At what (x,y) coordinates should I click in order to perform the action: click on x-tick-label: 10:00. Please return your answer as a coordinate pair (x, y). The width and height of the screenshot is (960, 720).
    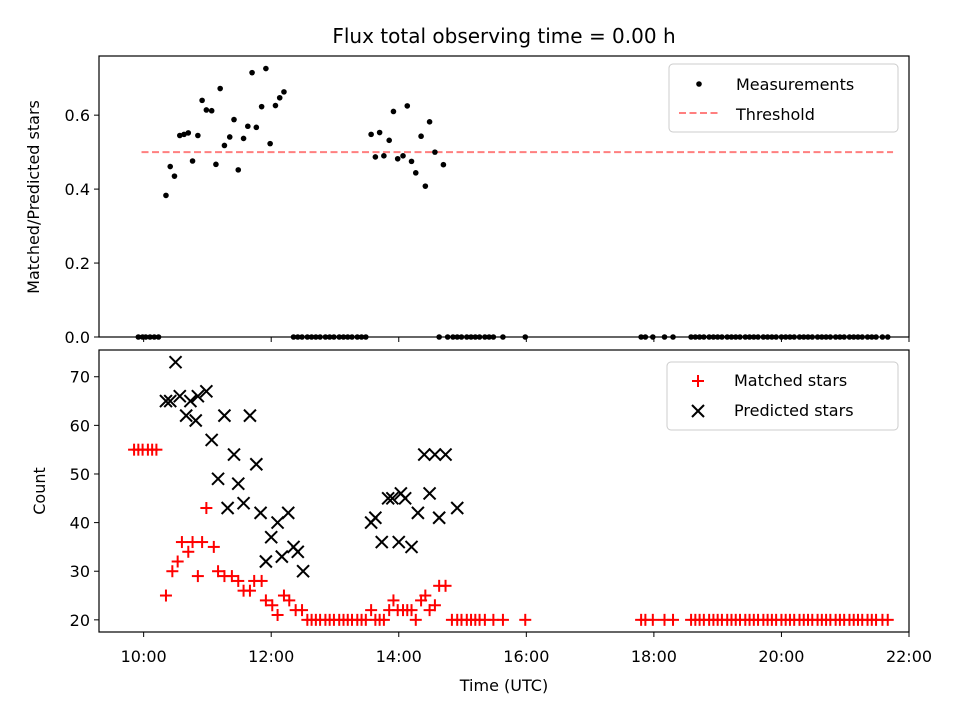
    Looking at the image, I should click on (144, 656).